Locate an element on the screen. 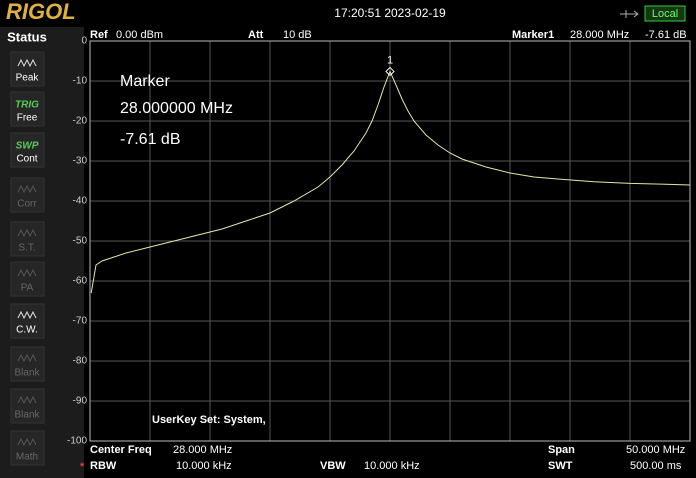 The width and height of the screenshot is (696, 478). status-icon-text: SWP is located at coordinates (27, 146).